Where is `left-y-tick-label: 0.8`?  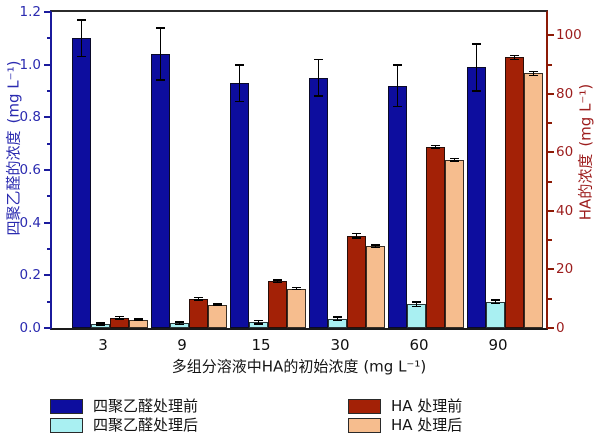
left-y-tick-label: 0.8 is located at coordinates (30, 117).